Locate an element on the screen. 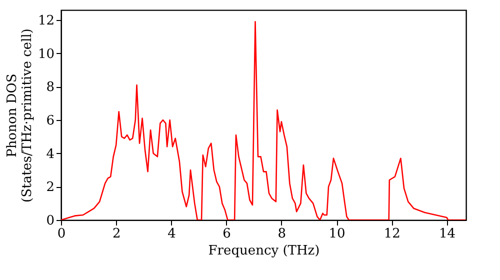 This screenshot has width=500, height=280. x-tick-label: 2 is located at coordinates (116, 234).